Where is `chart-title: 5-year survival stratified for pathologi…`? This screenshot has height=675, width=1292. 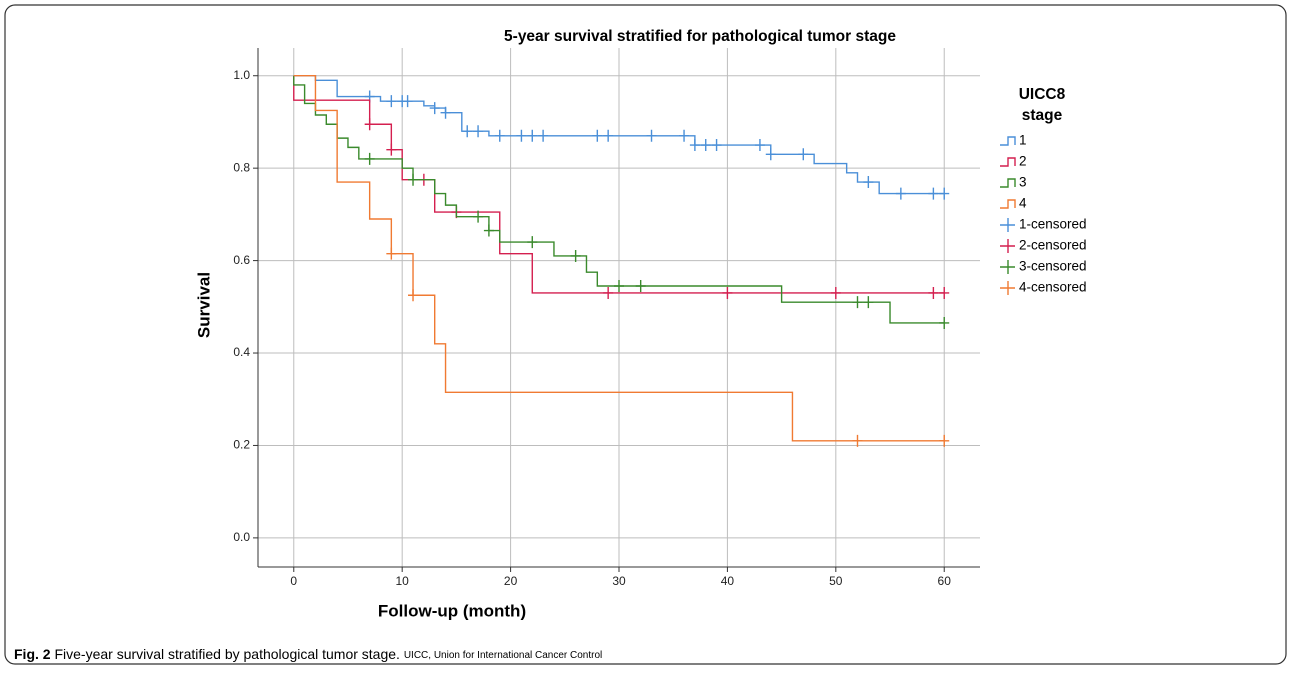
chart-title: 5-year survival stratified for pathologi… is located at coordinates (700, 36).